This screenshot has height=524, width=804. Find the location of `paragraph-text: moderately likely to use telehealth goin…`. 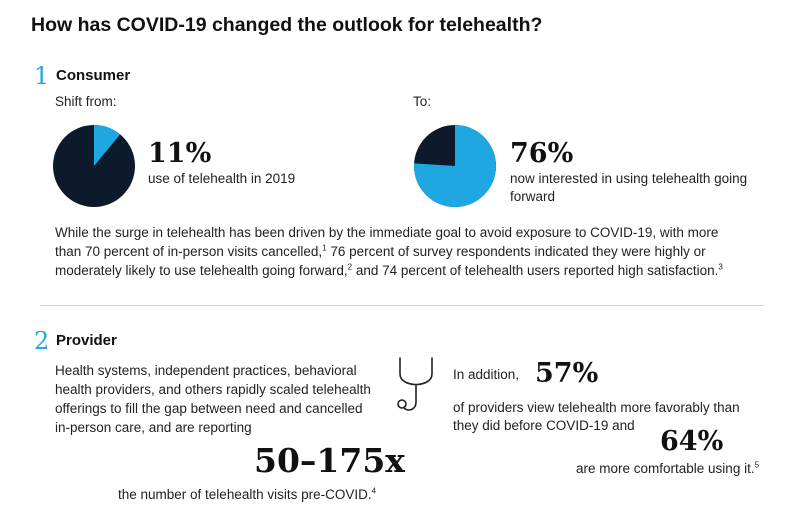

paragraph-text: moderately likely to use telehealth goin… is located at coordinates (201, 270).